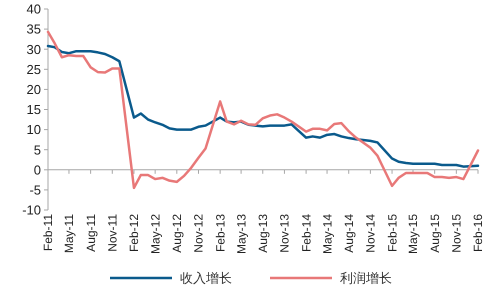  What do you see at coordinates (69, 234) in the screenshot?
I see `x-tick-label: May-11` at bounding box center [69, 234].